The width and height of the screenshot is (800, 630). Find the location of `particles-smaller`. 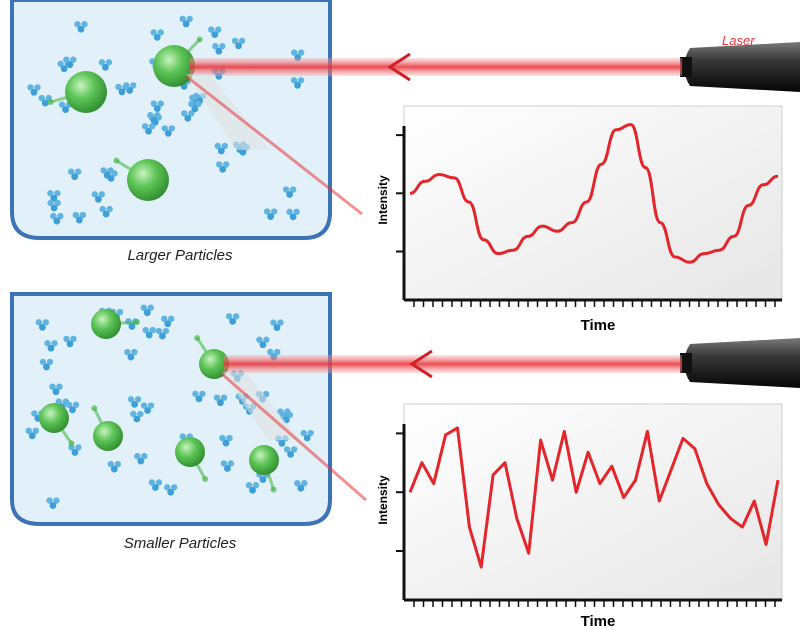

particles-smaller is located at coordinates (159, 401).